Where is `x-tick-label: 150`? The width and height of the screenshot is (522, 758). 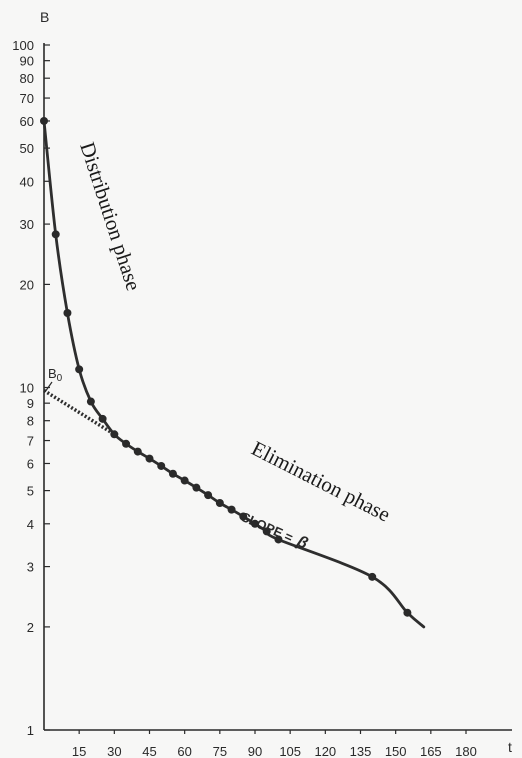 x-tick-label: 150 is located at coordinates (396, 751).